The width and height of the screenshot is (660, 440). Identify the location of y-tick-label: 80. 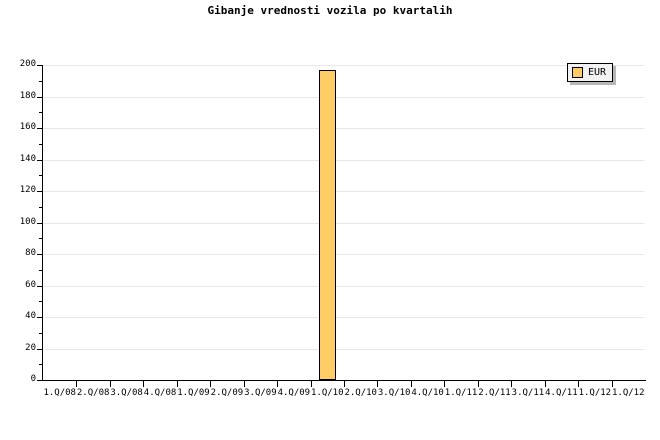
(30, 253).